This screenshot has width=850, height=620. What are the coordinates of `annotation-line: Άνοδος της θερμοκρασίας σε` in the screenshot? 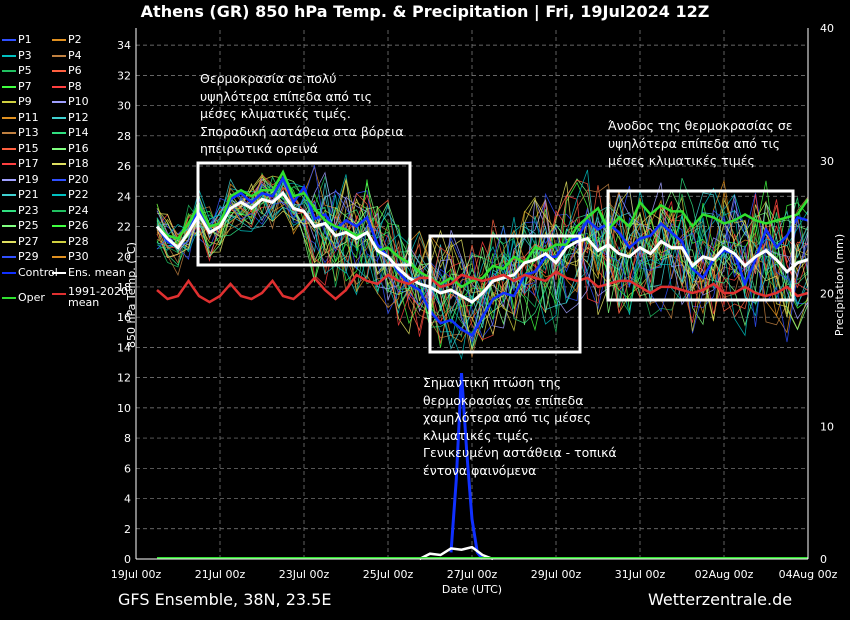 It's located at (700, 125).